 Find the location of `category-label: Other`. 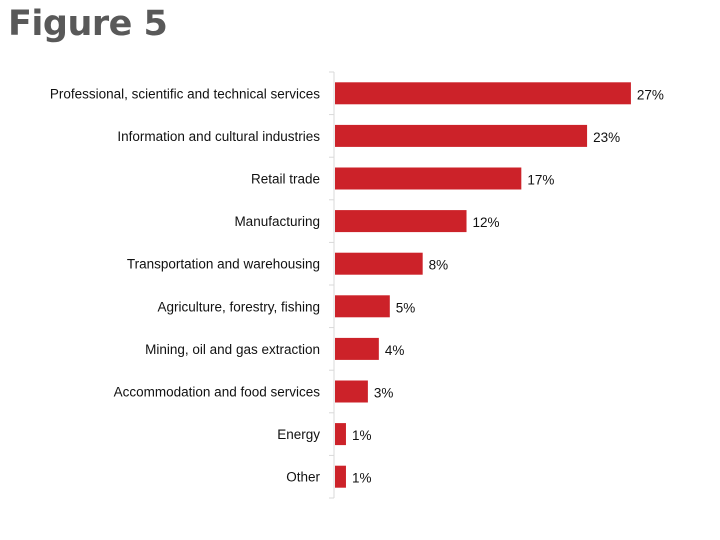

category-label: Other is located at coordinates (303, 477).